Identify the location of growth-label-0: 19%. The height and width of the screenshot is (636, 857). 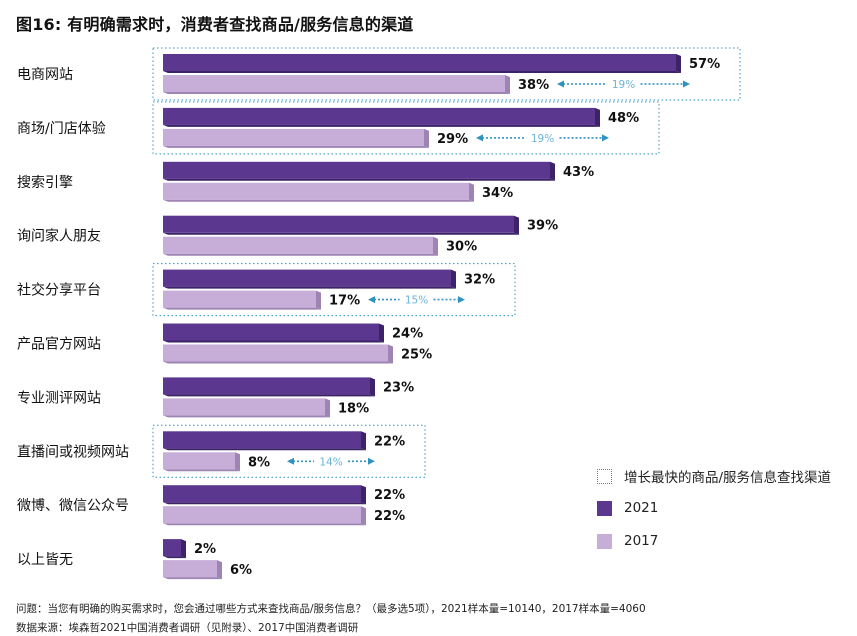
(623, 85).